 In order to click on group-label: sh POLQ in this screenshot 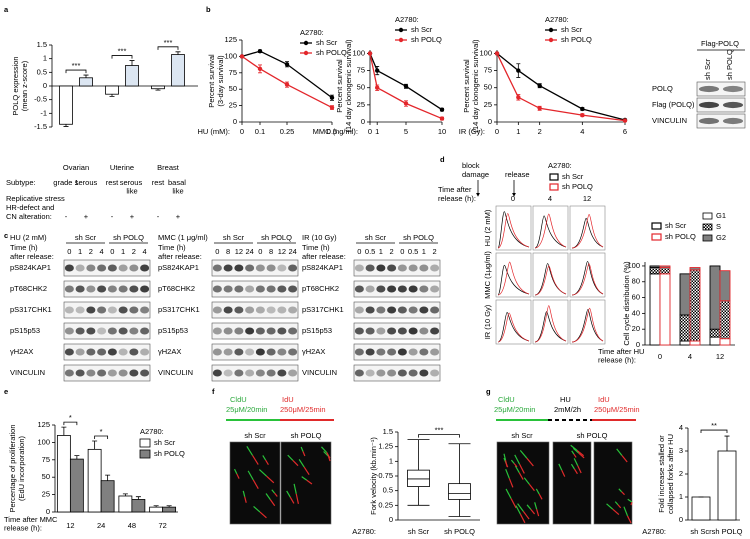, I will do `click(276, 237)`.